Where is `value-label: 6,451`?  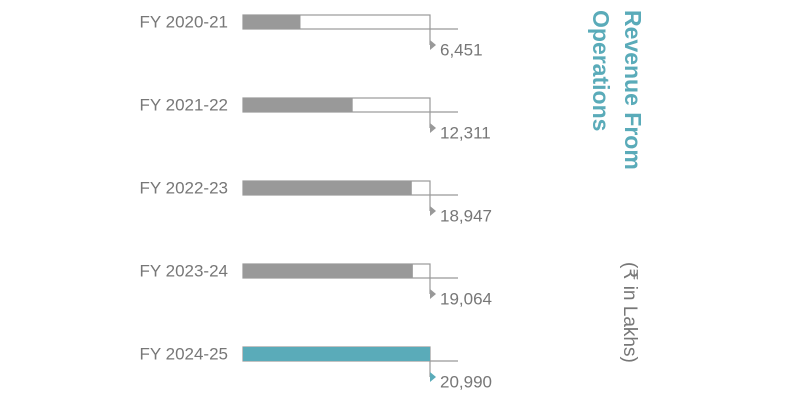 value-label: 6,451 is located at coordinates (461, 49).